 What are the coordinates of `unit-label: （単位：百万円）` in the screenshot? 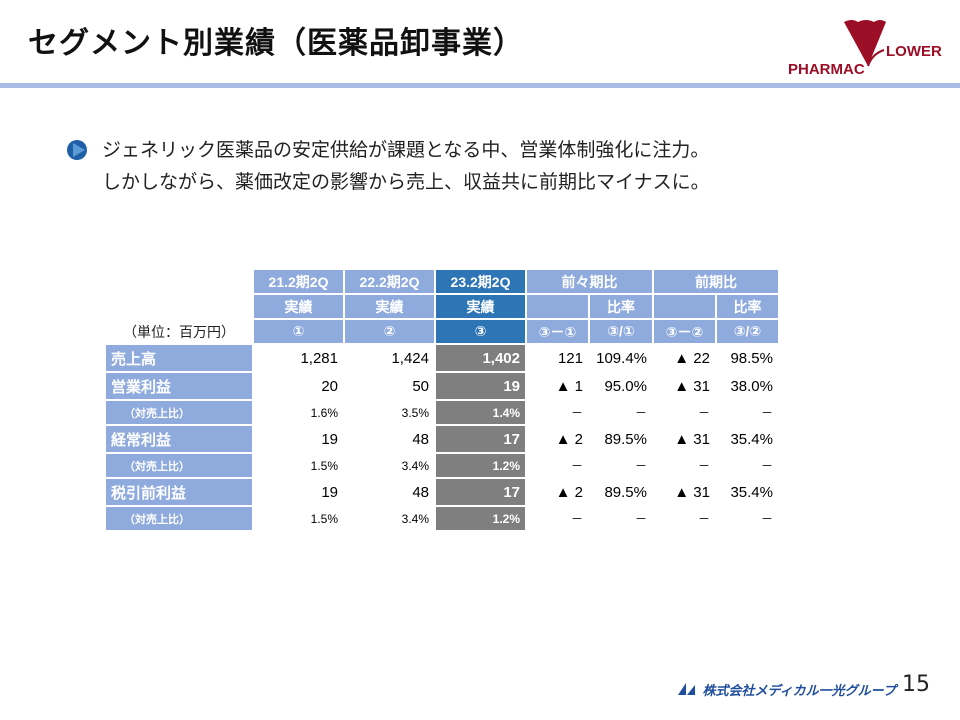 It's located at (179, 331).